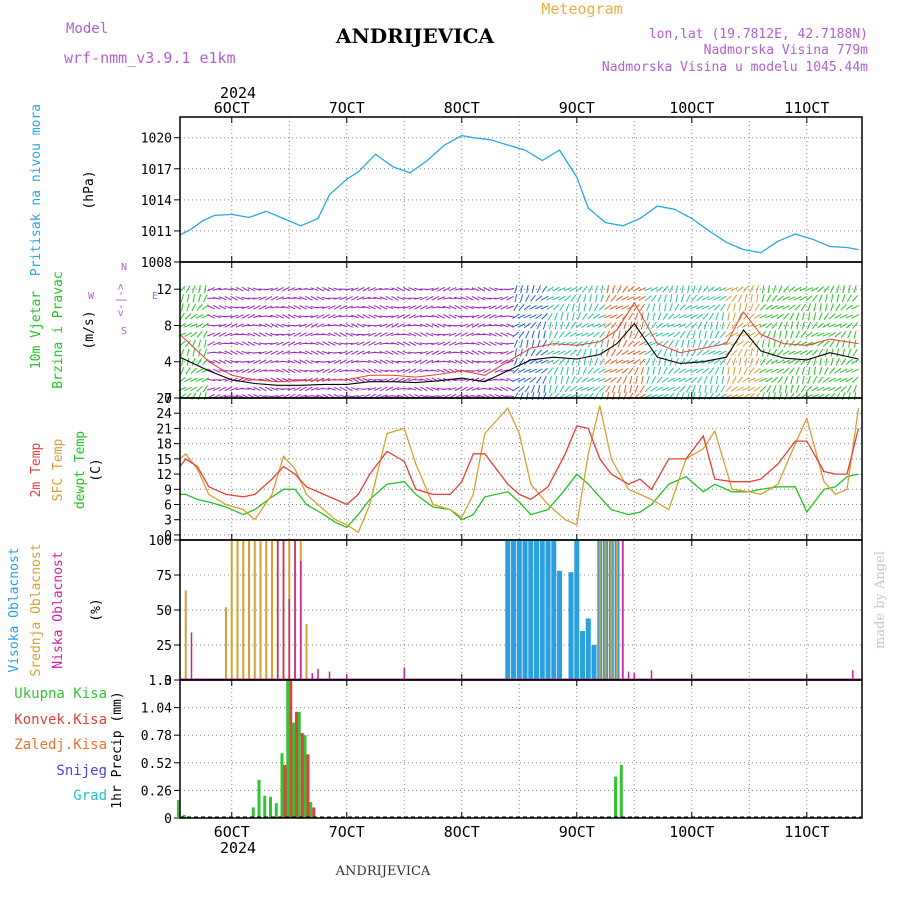 This screenshot has width=900, height=900. I want to click on x-tick-label-top: 6OCT, so click(232, 108).